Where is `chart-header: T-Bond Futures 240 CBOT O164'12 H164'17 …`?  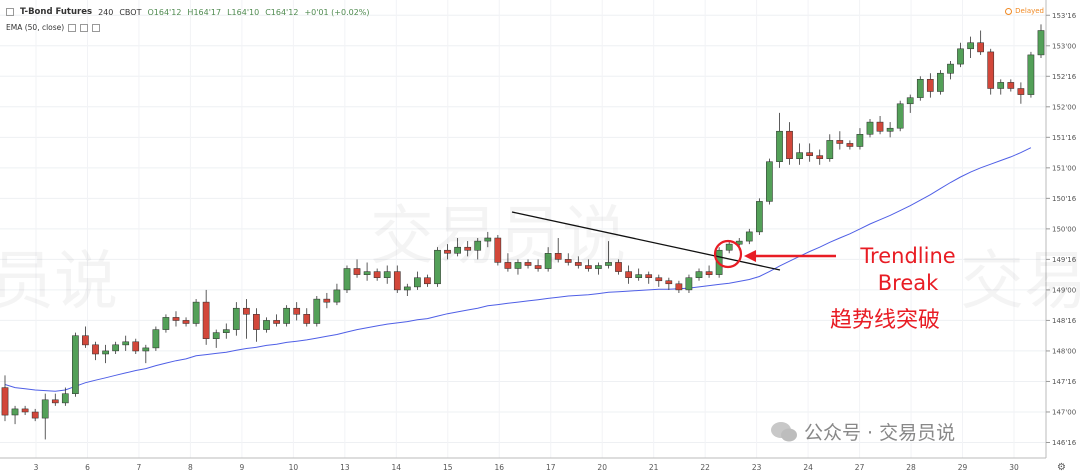 chart-header: T-Bond Futures 240 CBOT O164'12 H164'17 … is located at coordinates (188, 12).